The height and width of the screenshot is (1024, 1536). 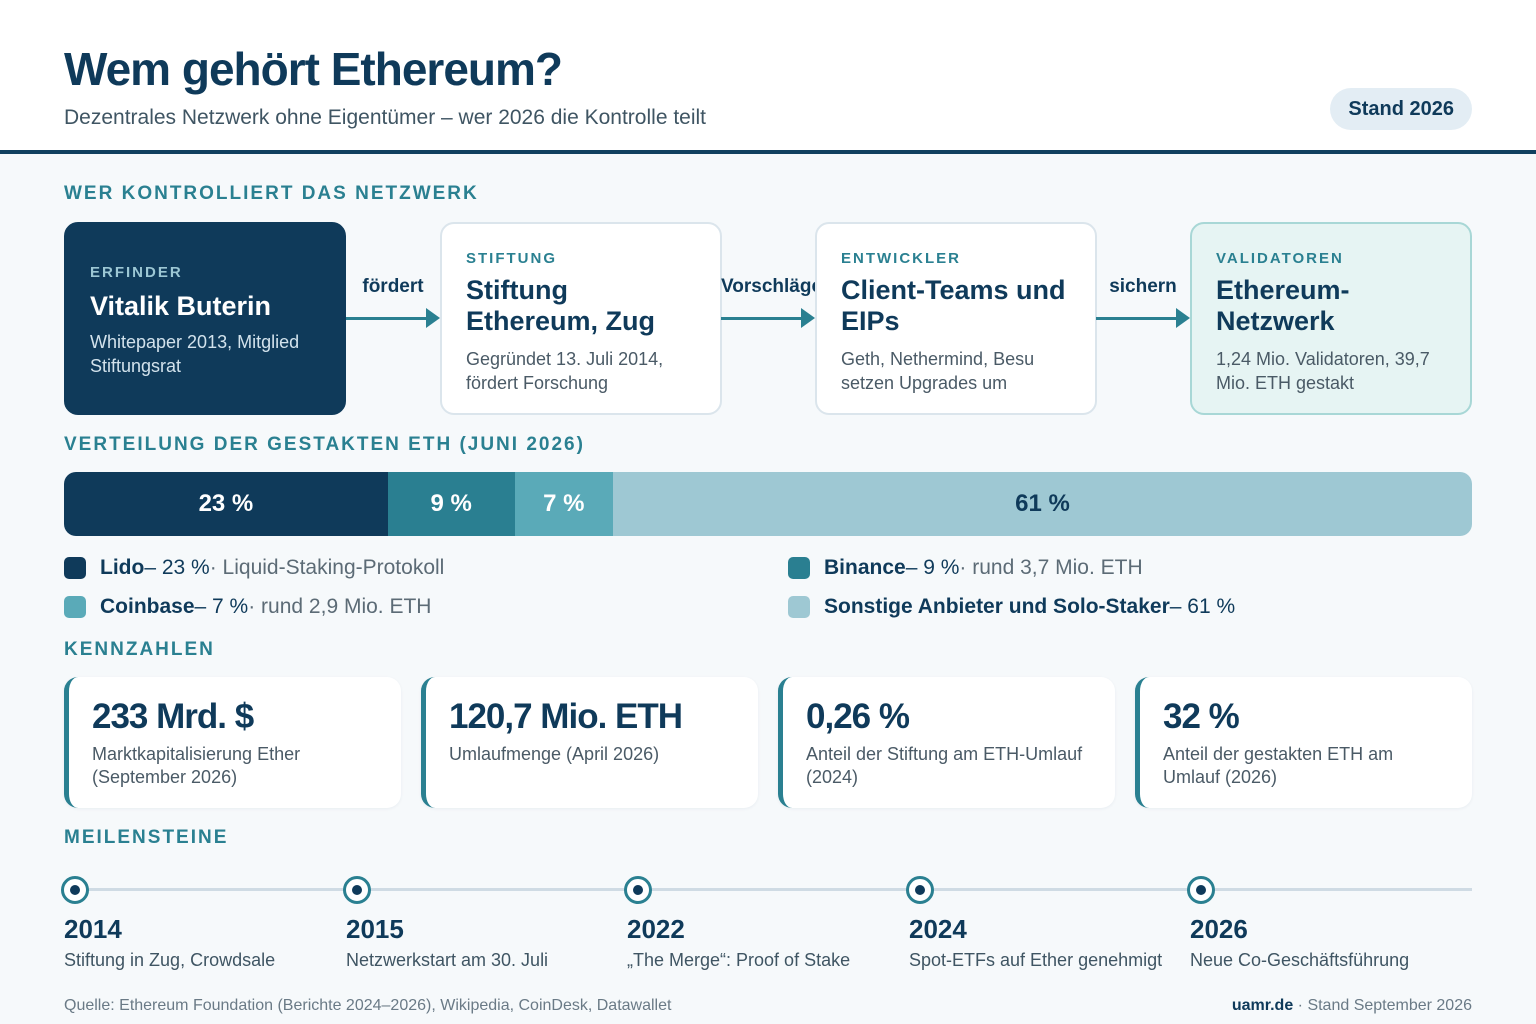 What do you see at coordinates (195, 354) in the screenshot?
I see `flow-desc: Whitepaper 2013, Mitglied Stiftungsrat` at bounding box center [195, 354].